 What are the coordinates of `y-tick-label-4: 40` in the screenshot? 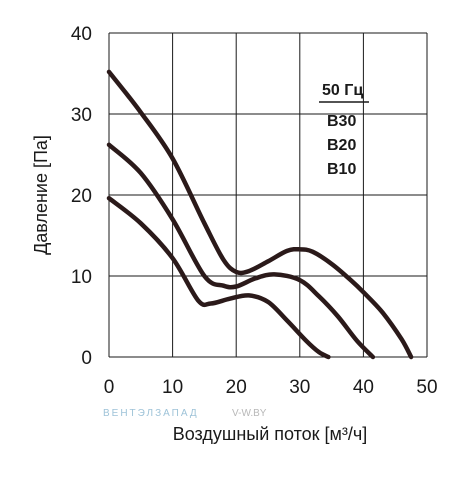 It's located at (81, 34).